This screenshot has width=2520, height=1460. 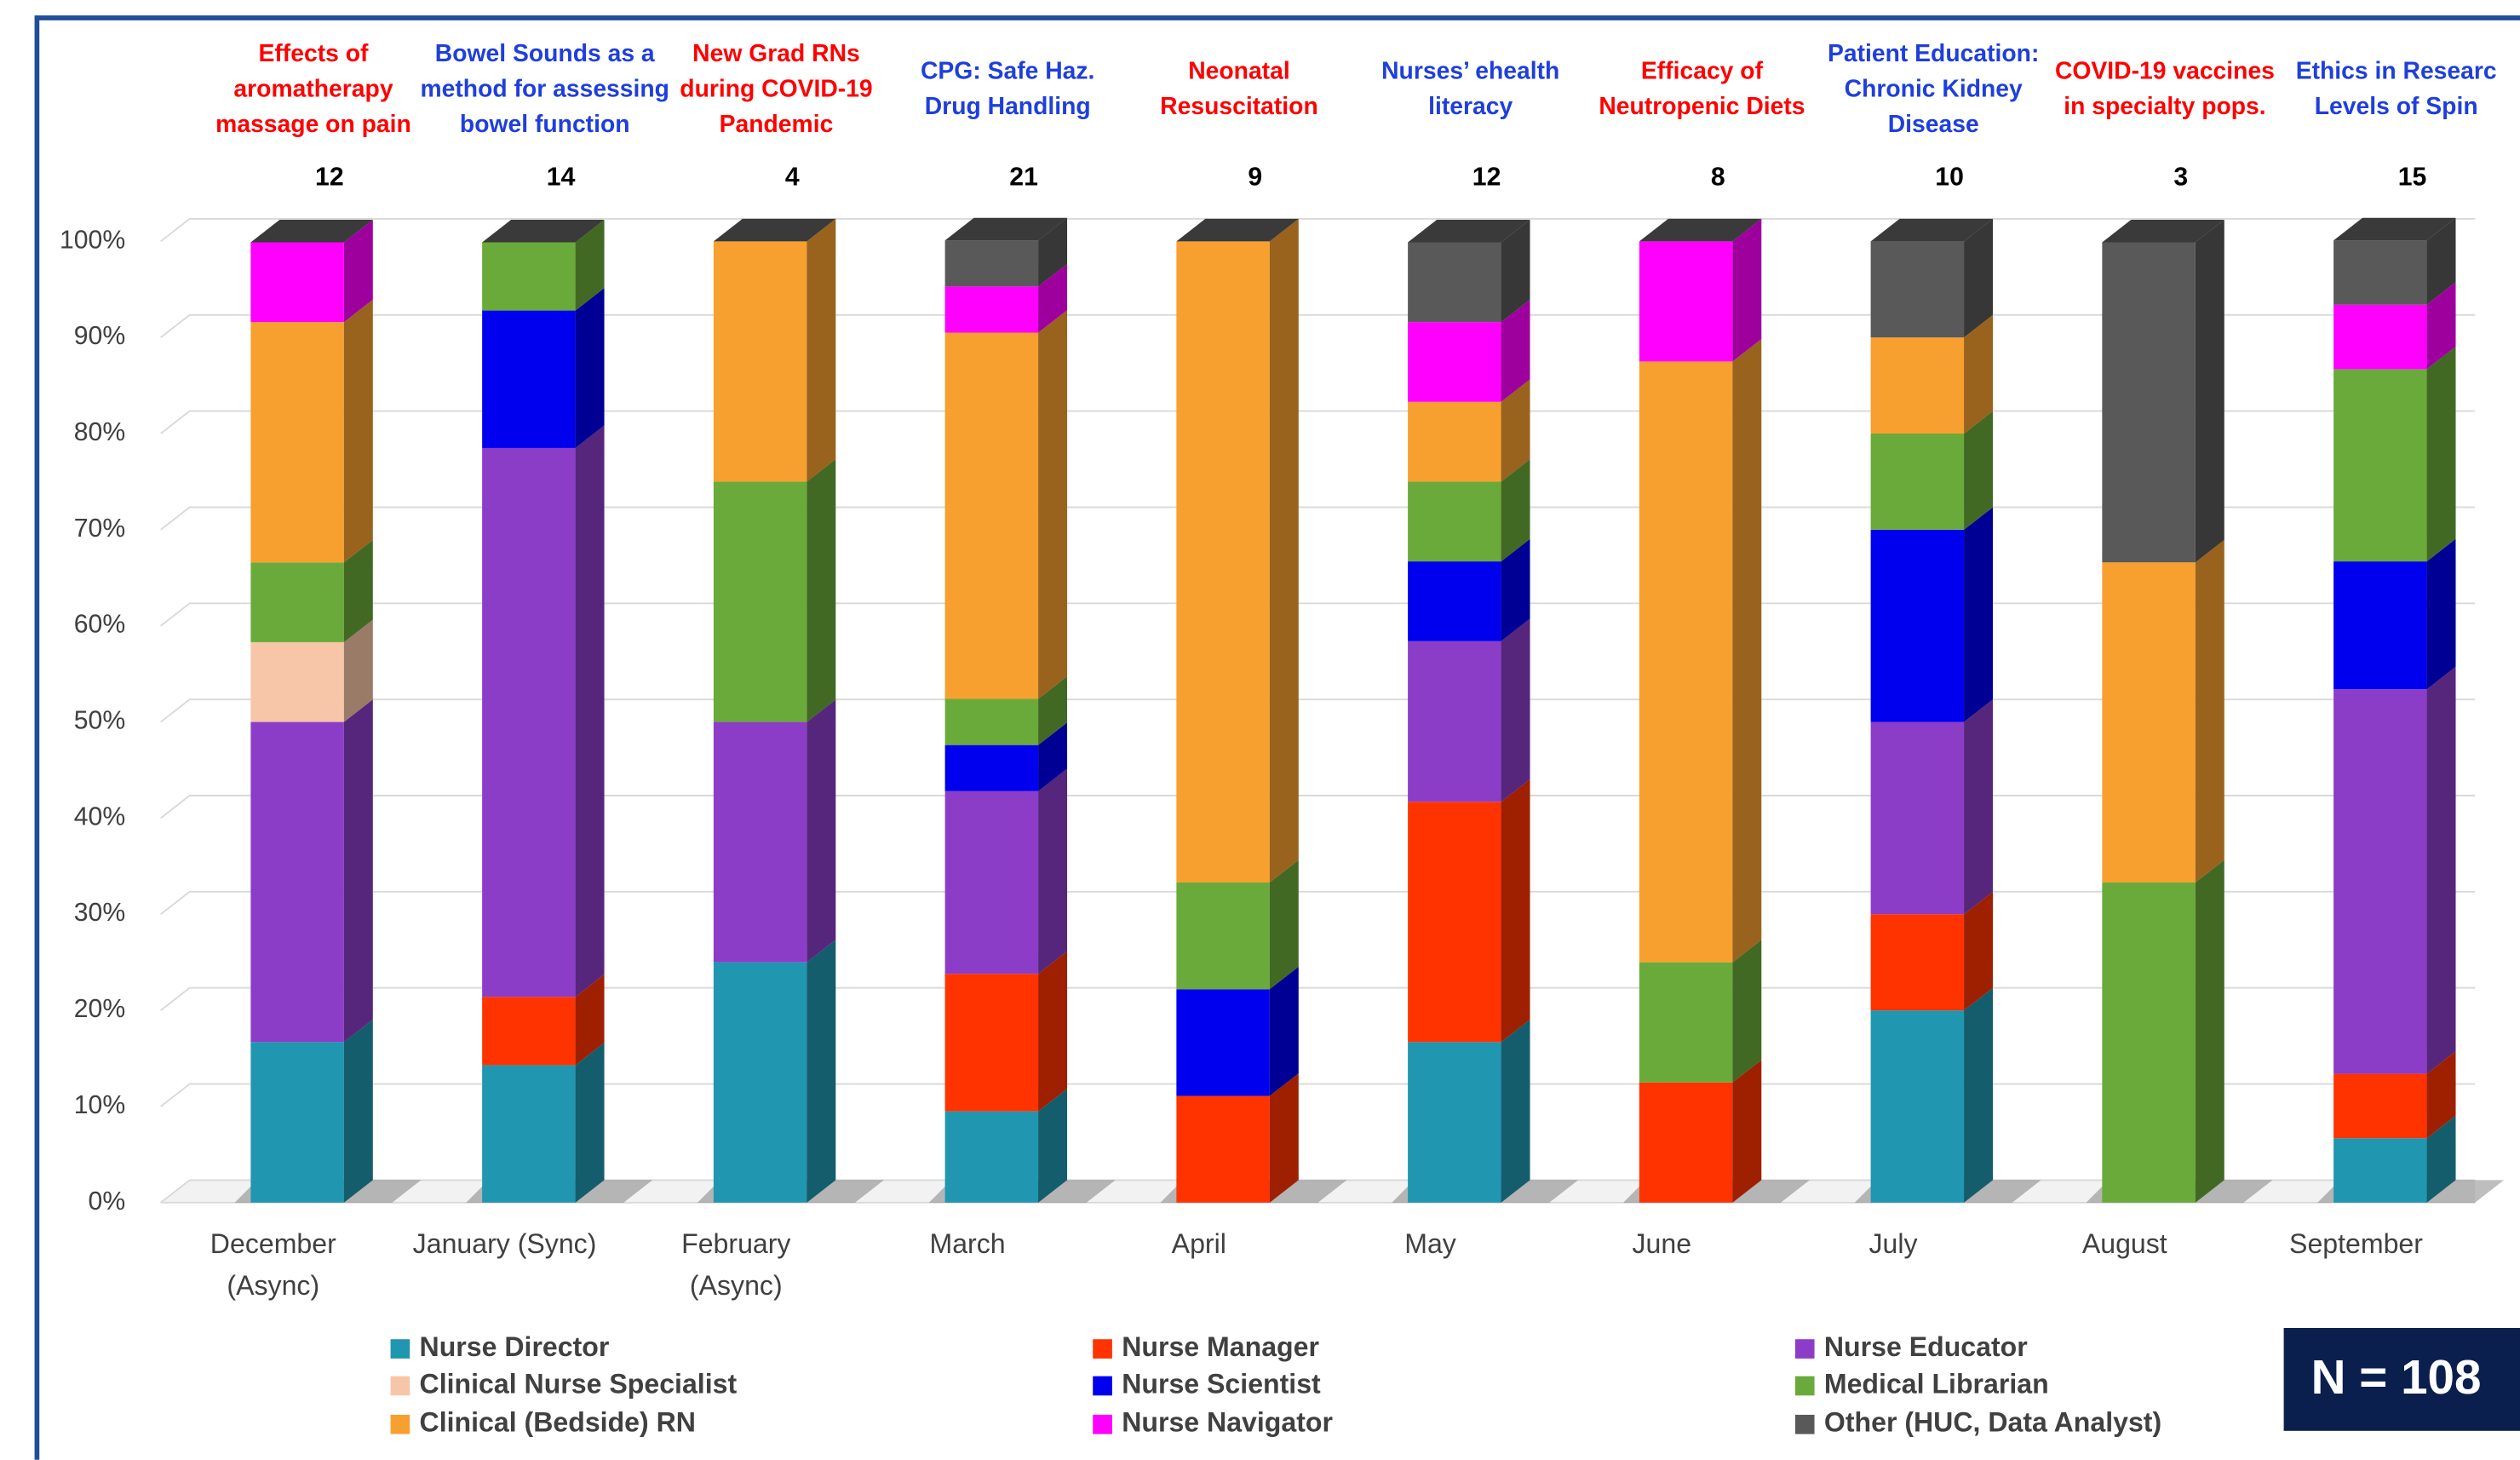 I want to click on y-tick-label: 80%, so click(x=100, y=432).